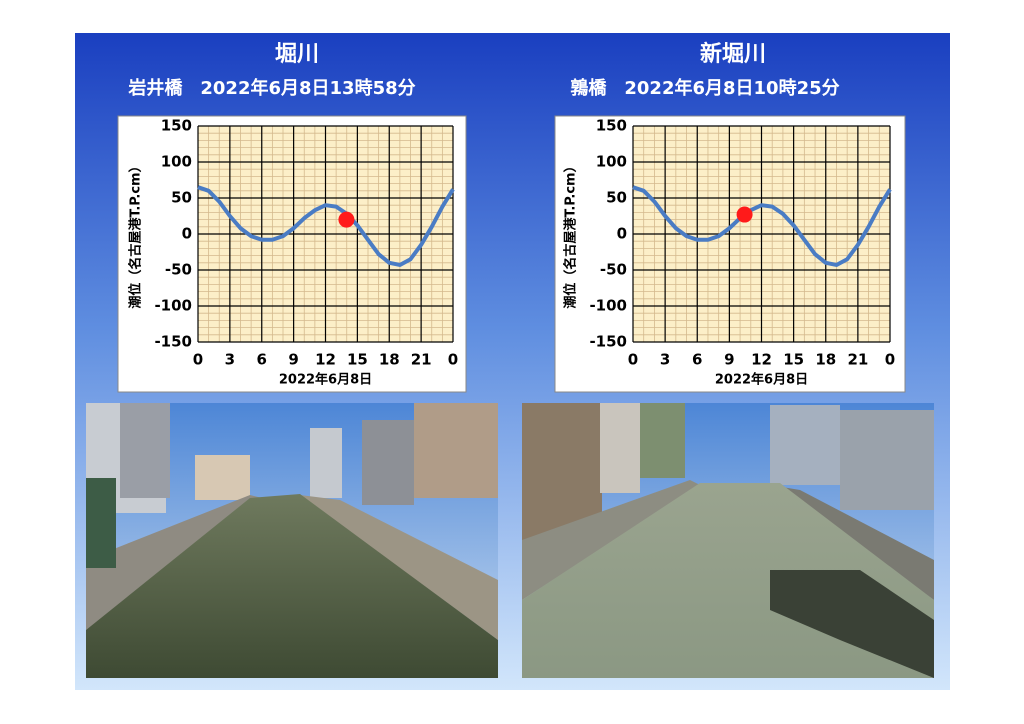 This screenshot has height=724, width=1024. What do you see at coordinates (704, 88) in the screenshot?
I see `chart-subtitle: 鶉橋 2022年6月8日10時25分` at bounding box center [704, 88].